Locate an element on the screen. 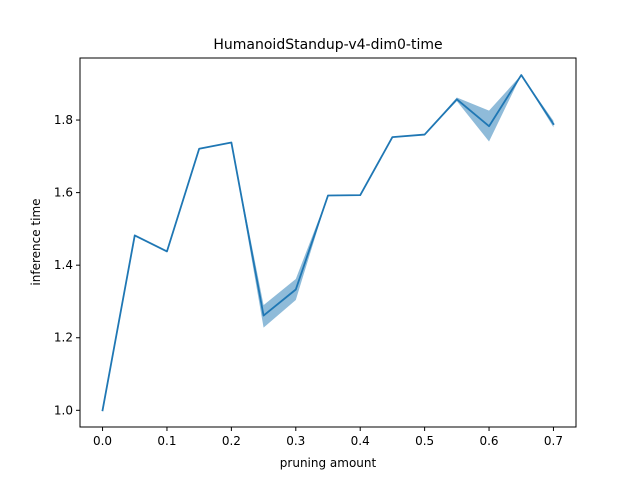  y-tick-label: 1.0 is located at coordinates (63, 410).